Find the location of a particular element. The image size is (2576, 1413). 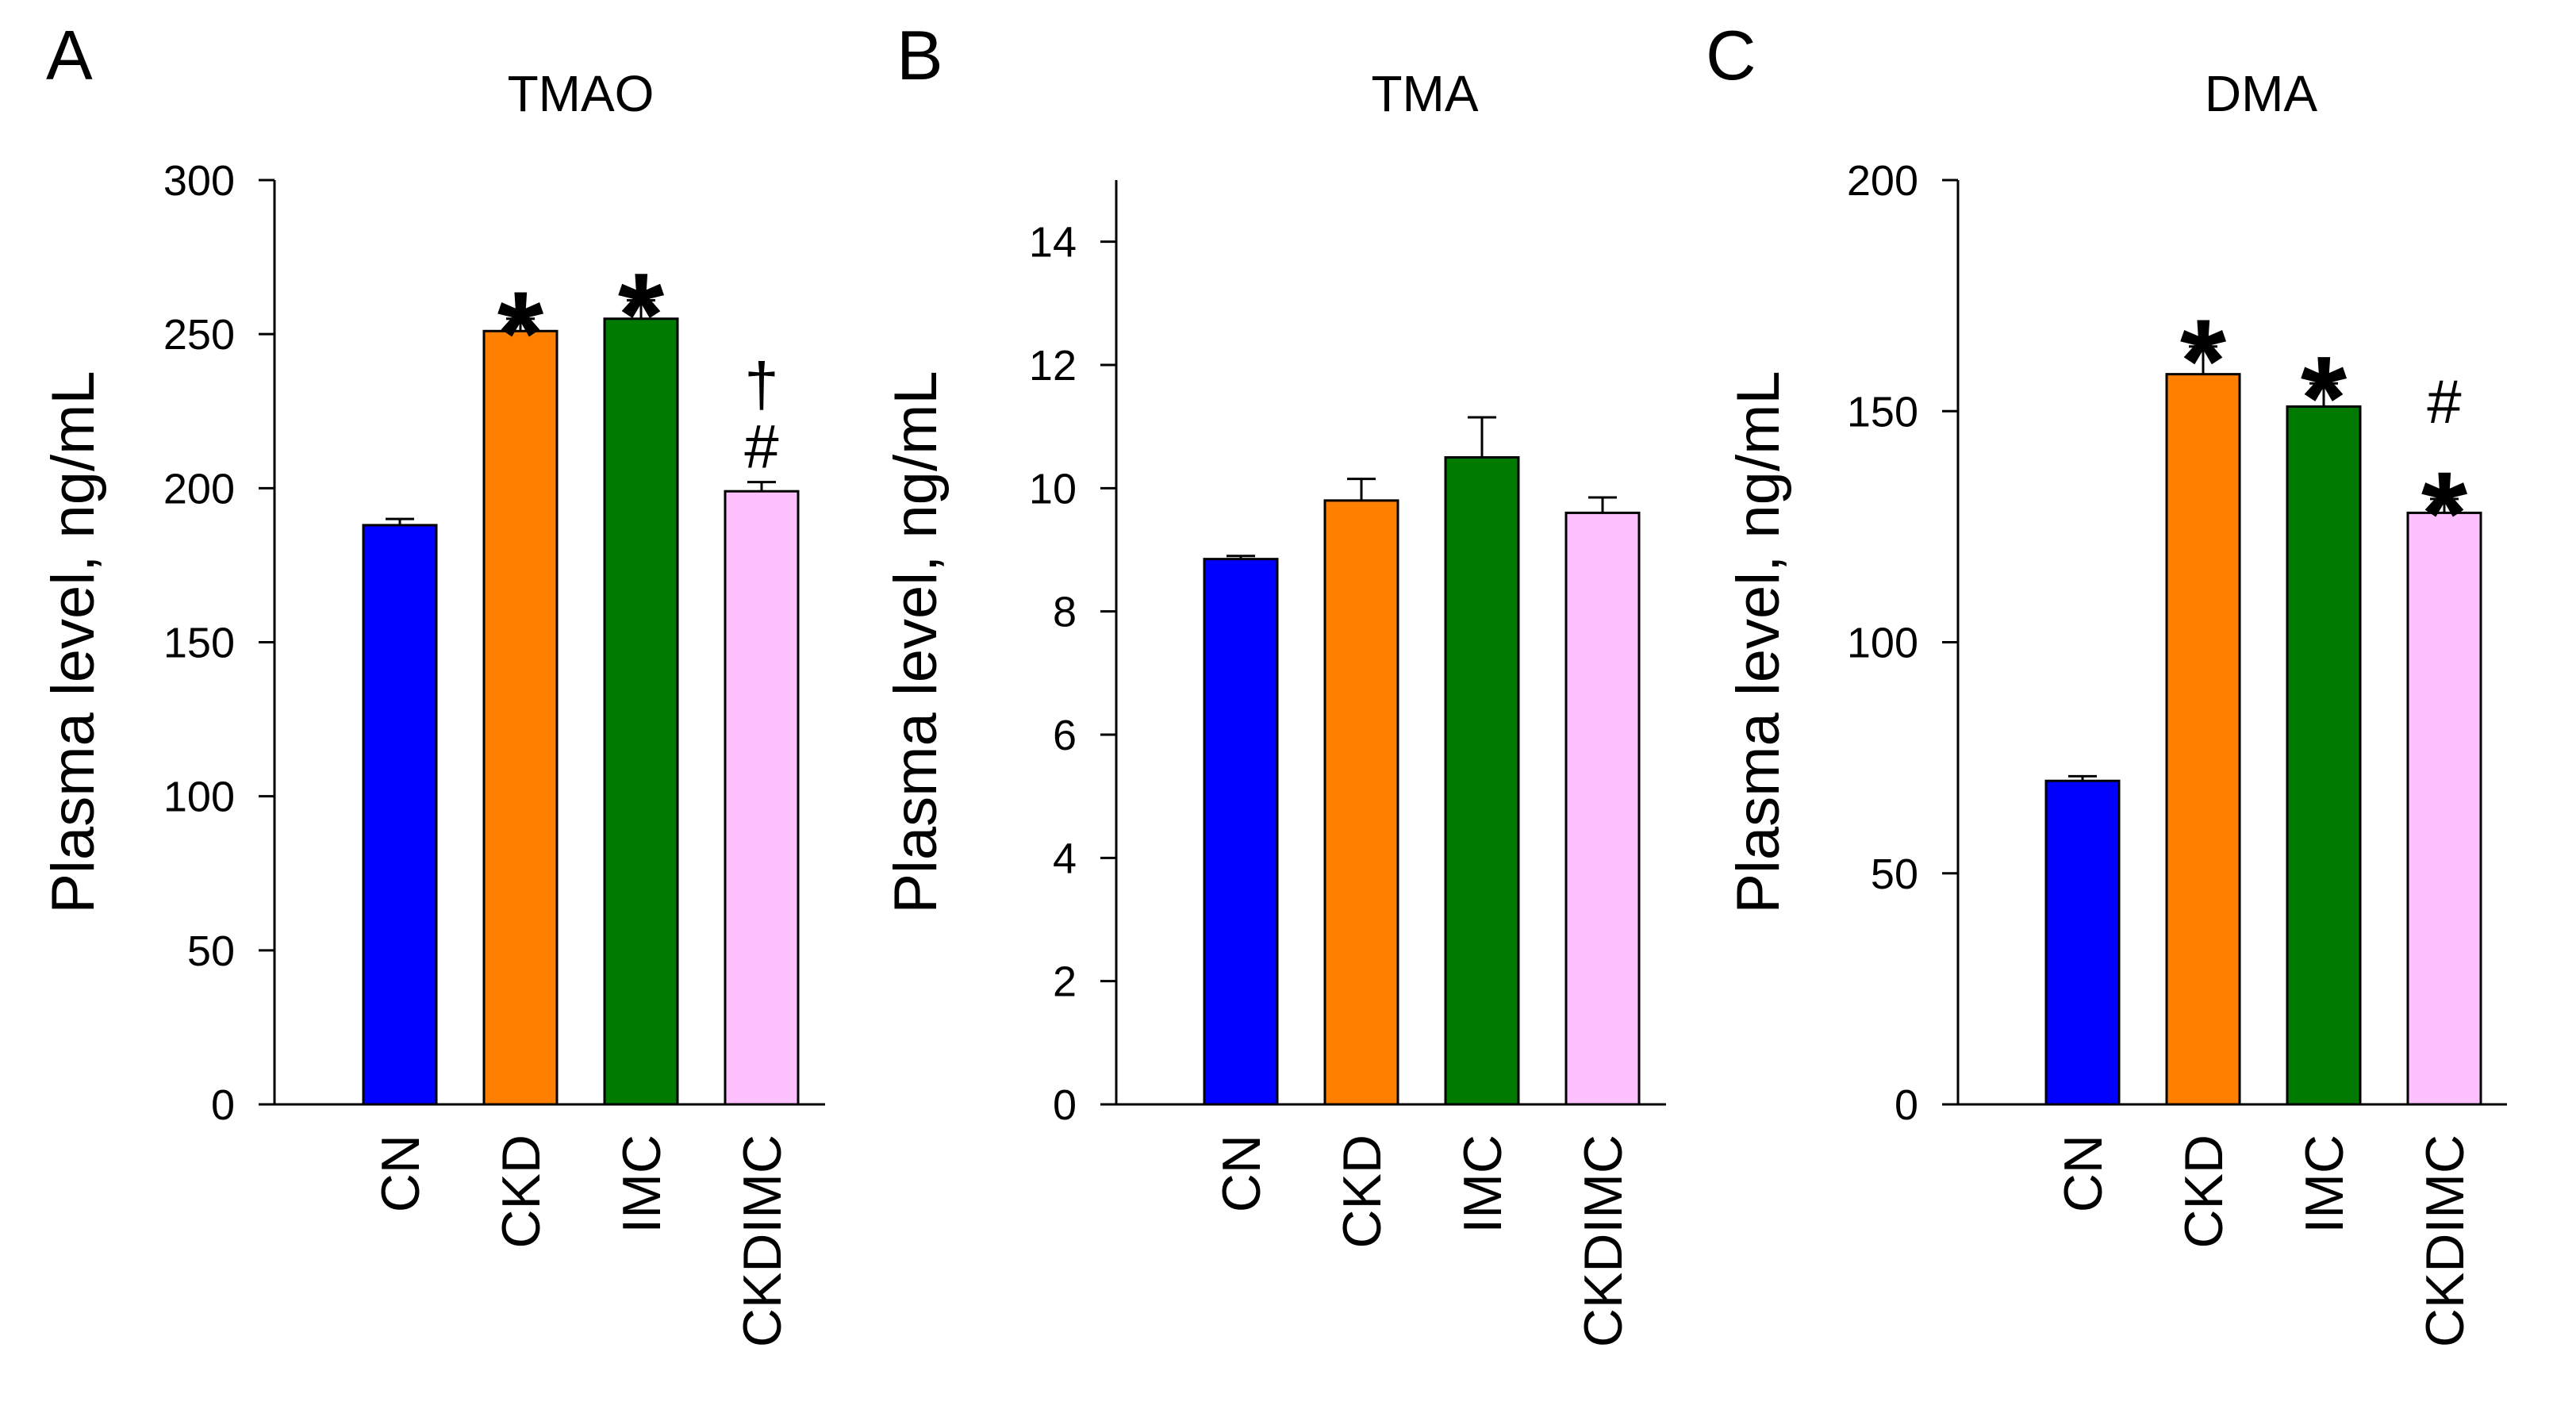

y-tick-label: 14 is located at coordinates (1053, 243).